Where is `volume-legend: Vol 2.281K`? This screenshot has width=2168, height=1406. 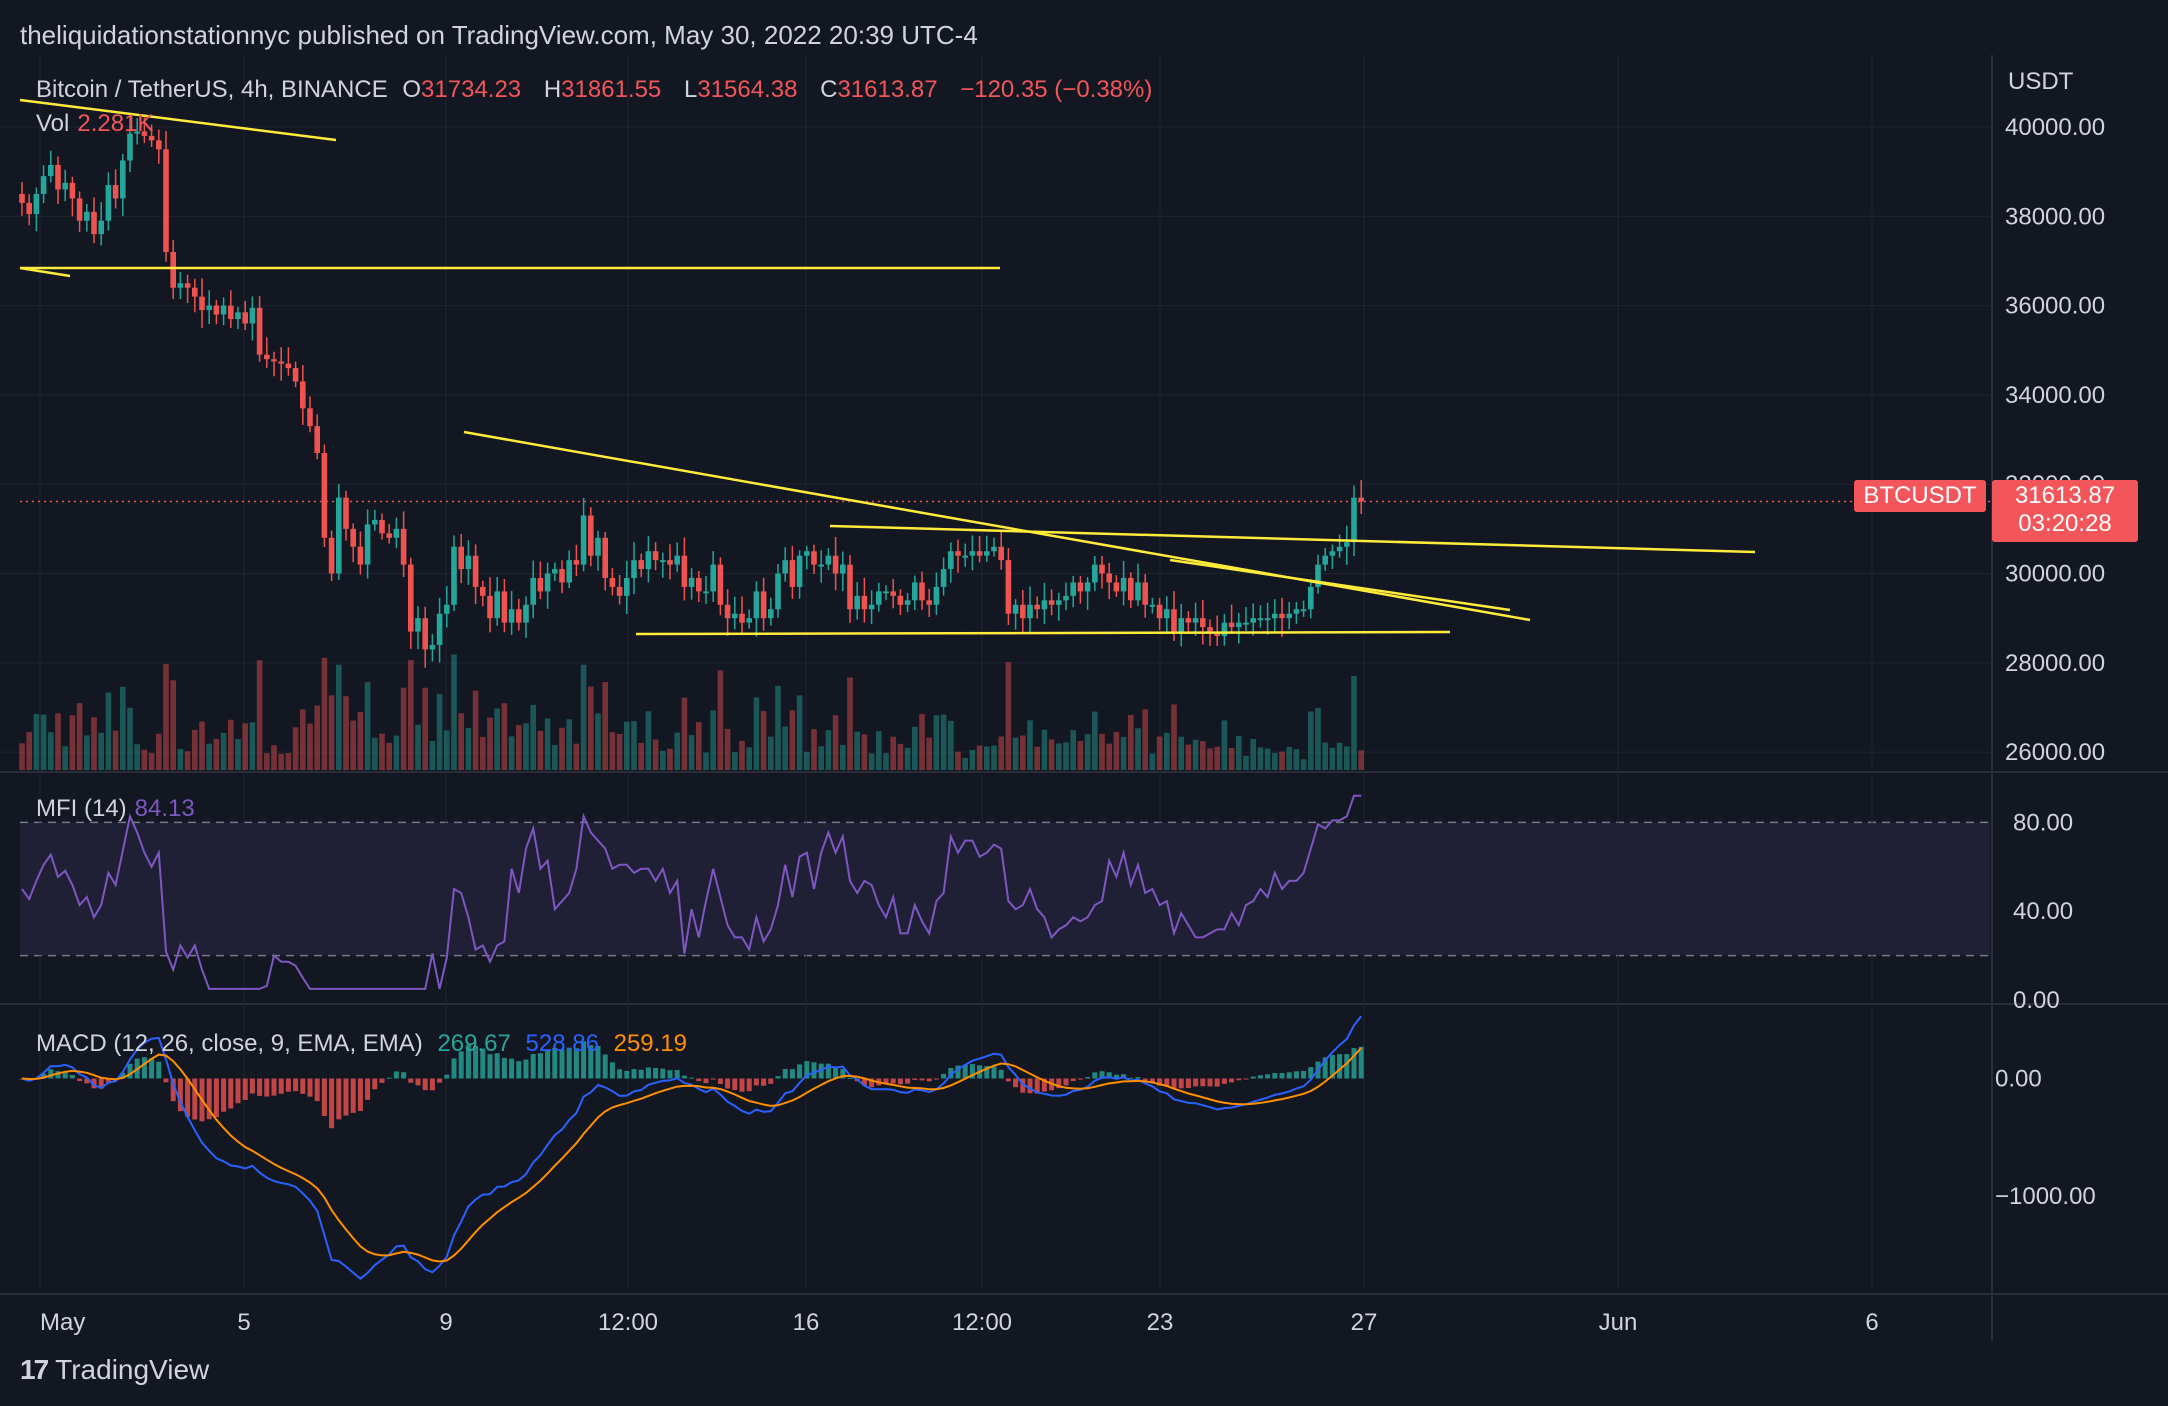
volume-legend: Vol 2.281K is located at coordinates (95, 123).